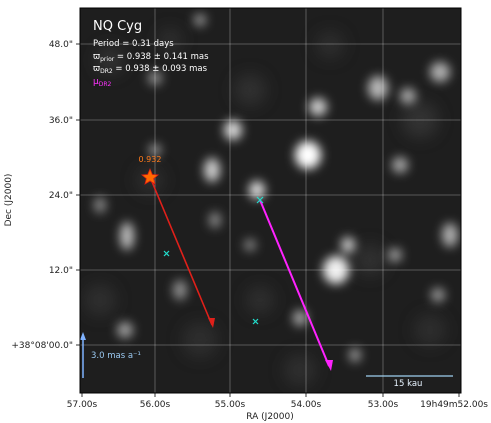  What do you see at coordinates (151, 57) in the screenshot?
I see `parallax-prior-text: ϖprior = 0.938 ± 0.141 mas` at bounding box center [151, 57].